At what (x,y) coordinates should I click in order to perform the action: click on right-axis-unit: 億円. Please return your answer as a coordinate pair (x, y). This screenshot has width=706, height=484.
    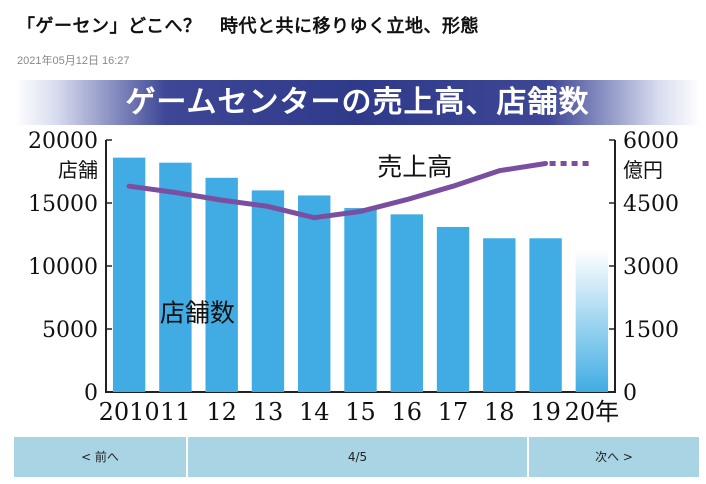
    Looking at the image, I should click on (643, 170).